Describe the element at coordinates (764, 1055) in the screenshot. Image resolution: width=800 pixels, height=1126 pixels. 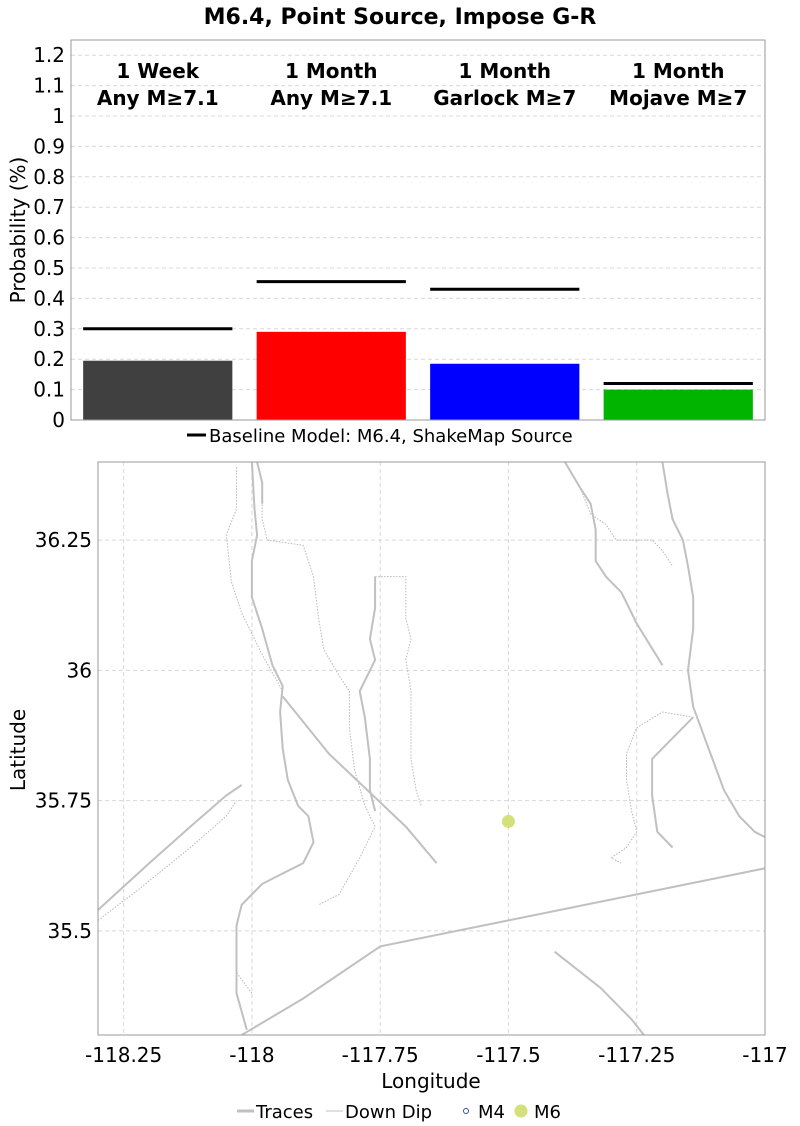
I see `map-x-tick-label: -117` at that location.